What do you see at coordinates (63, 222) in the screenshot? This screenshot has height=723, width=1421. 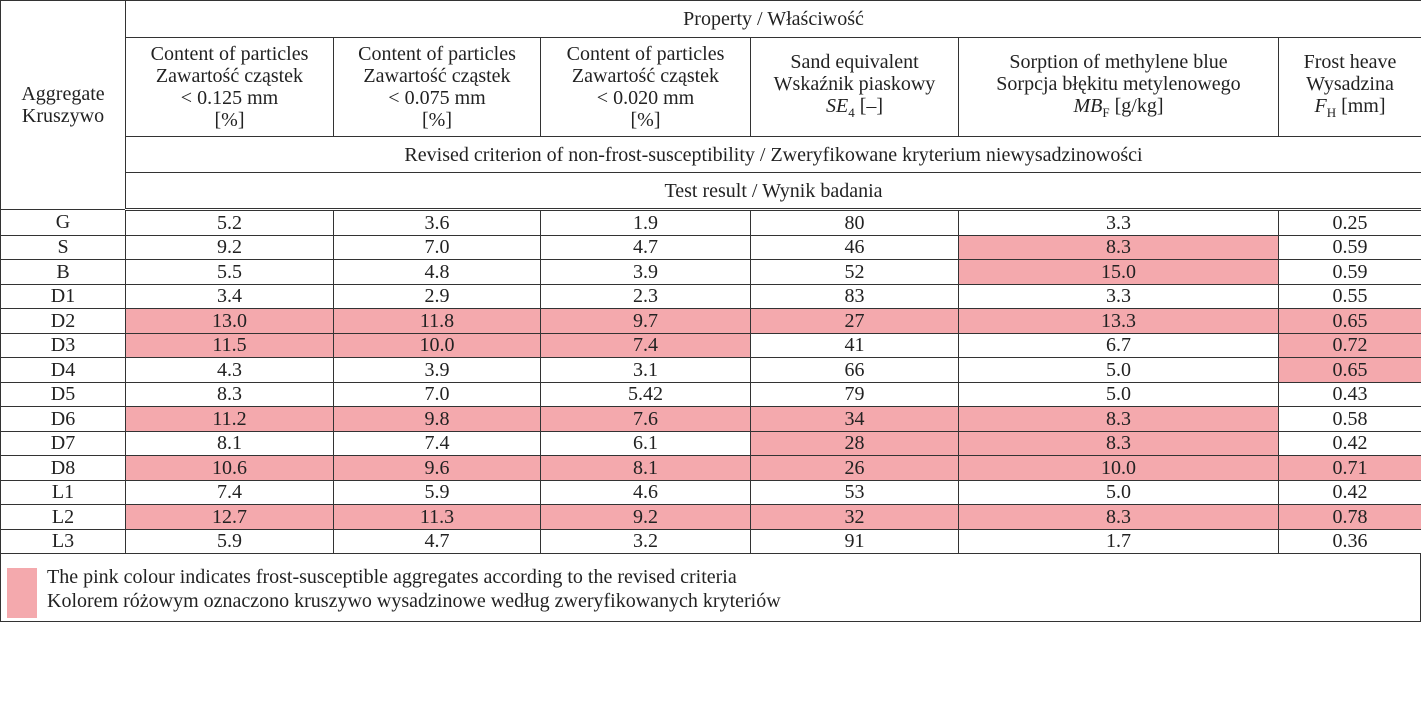 I see `aggregate-cell: G` at bounding box center [63, 222].